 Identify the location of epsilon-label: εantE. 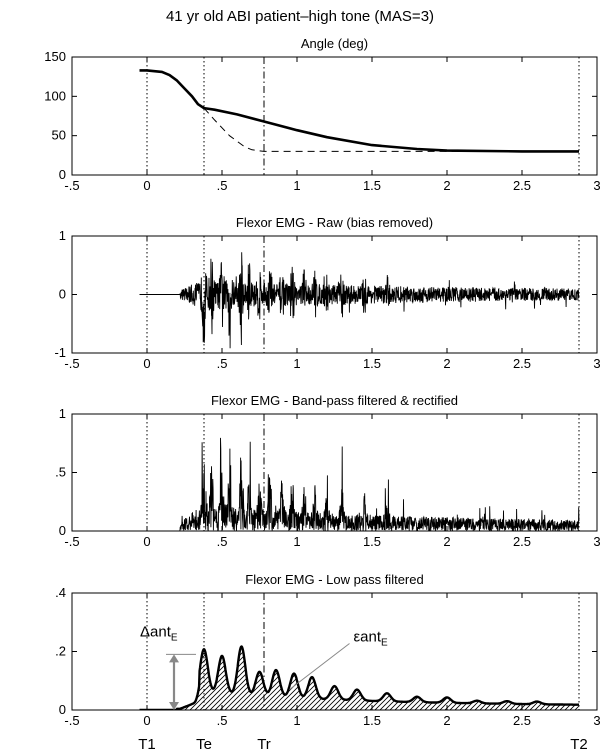
(371, 639).